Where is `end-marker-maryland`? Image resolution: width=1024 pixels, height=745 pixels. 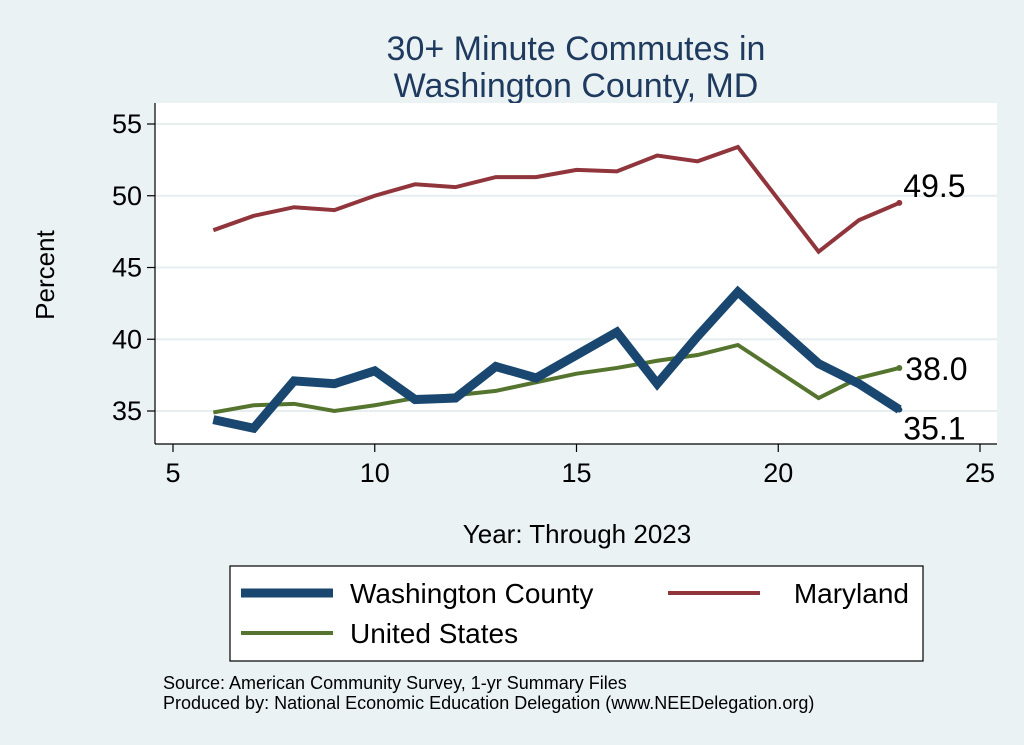 end-marker-maryland is located at coordinates (899, 202).